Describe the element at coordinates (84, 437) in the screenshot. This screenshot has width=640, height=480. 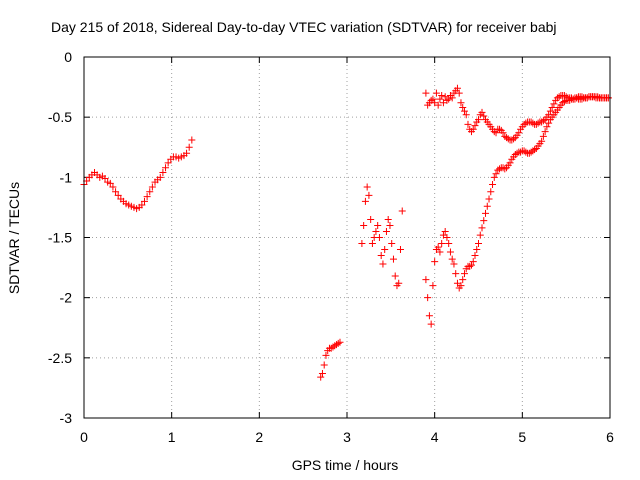
I see `x-tick-label: 0` at that location.